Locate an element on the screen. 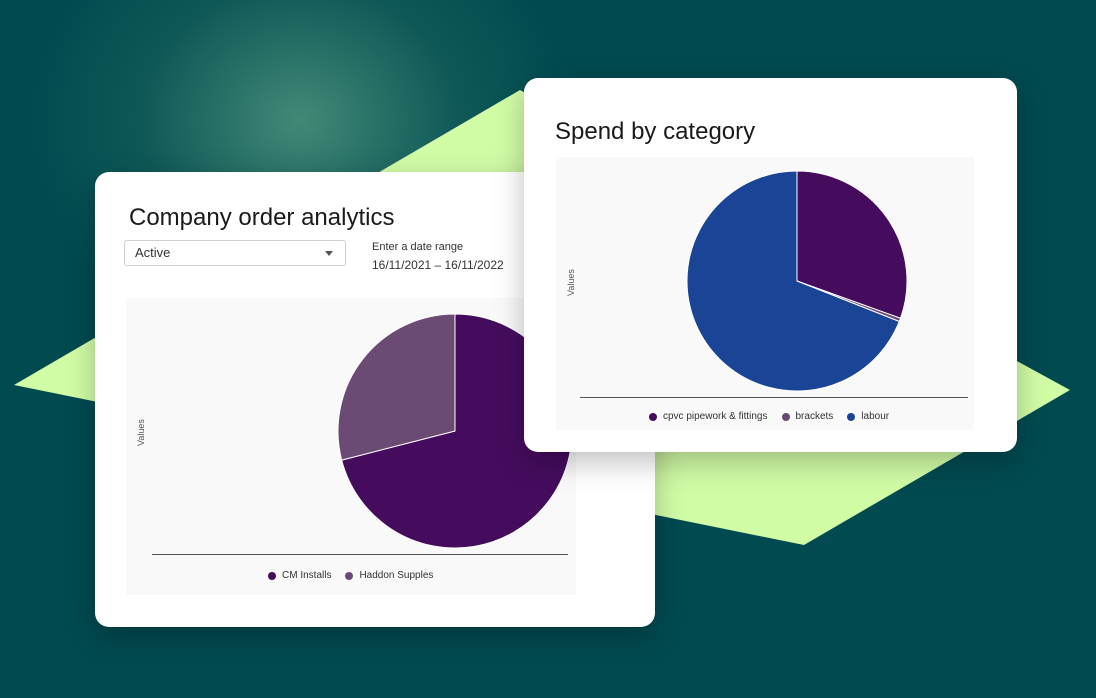  card-title: Spend by category is located at coordinates (655, 131).